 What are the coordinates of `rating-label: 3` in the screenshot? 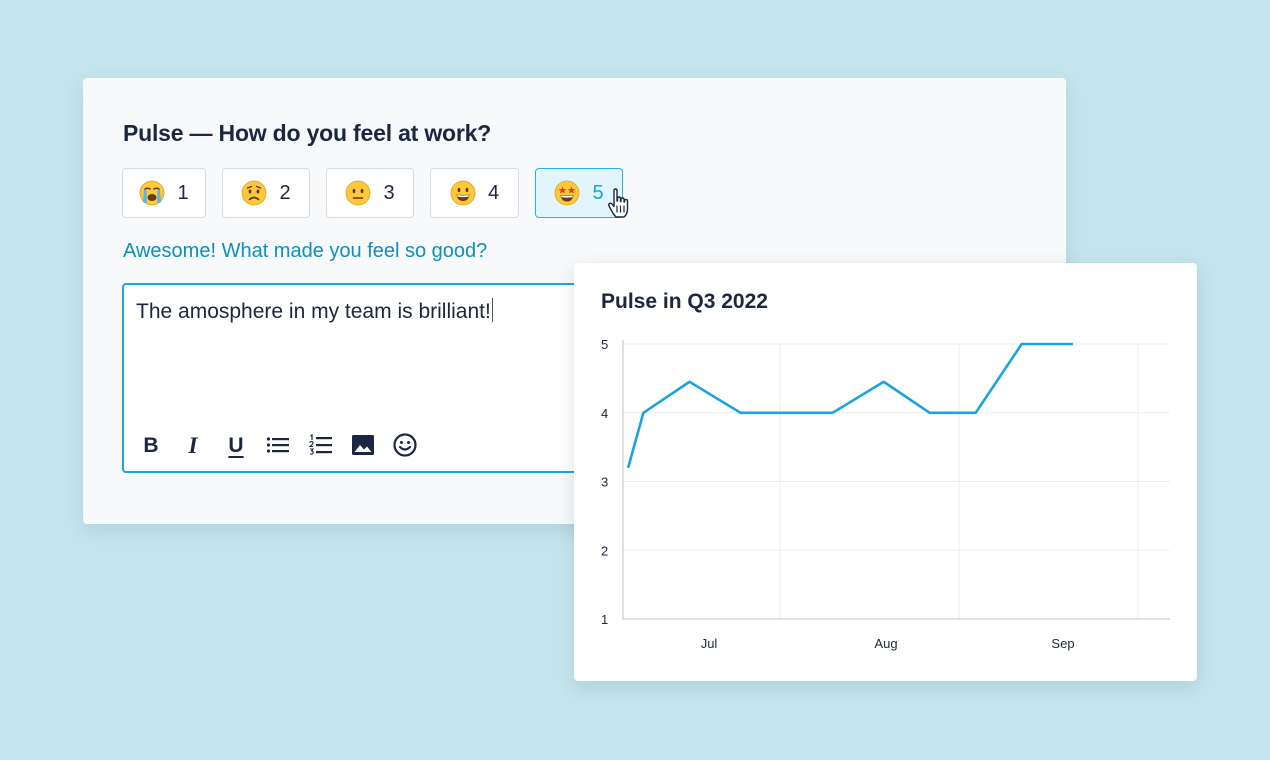 It's located at (389, 192).